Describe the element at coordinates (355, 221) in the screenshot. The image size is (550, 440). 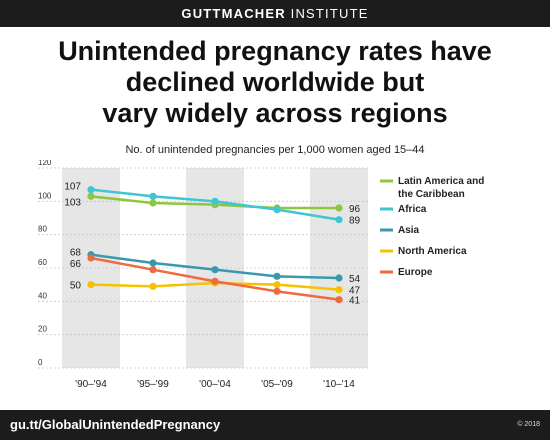
I see `data-label: 89` at that location.